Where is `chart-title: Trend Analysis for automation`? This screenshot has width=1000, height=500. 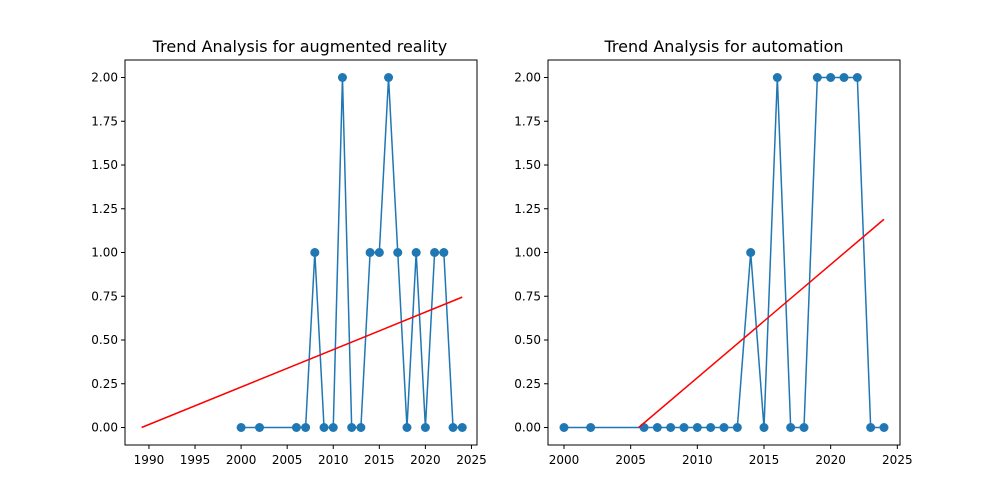 chart-title: Trend Analysis for automation is located at coordinates (723, 46).